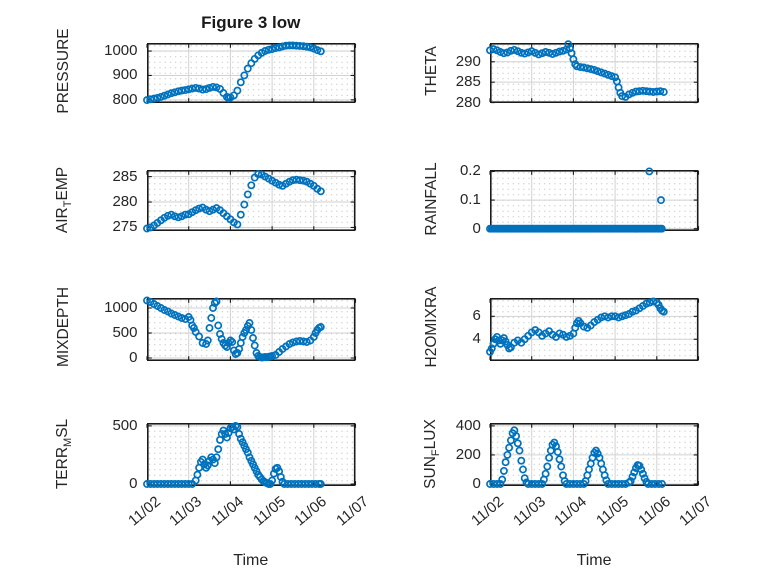 The image size is (778, 583). What do you see at coordinates (575, 200) in the screenshot?
I see `scatter-series-rainfall` at bounding box center [575, 200].